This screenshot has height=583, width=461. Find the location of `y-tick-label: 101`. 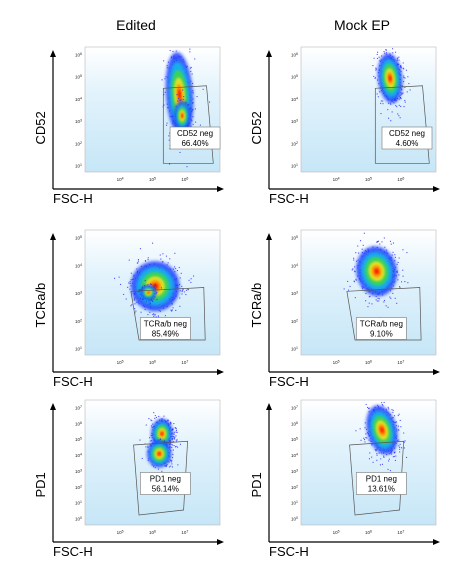

y-tick-label: 101 is located at coordinates (78, 166).